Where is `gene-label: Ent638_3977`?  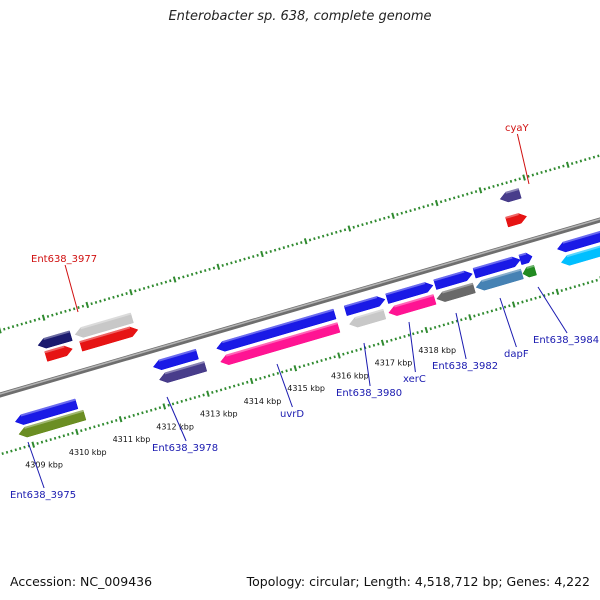 gene-label: Ent638_3977 is located at coordinates (64, 283).